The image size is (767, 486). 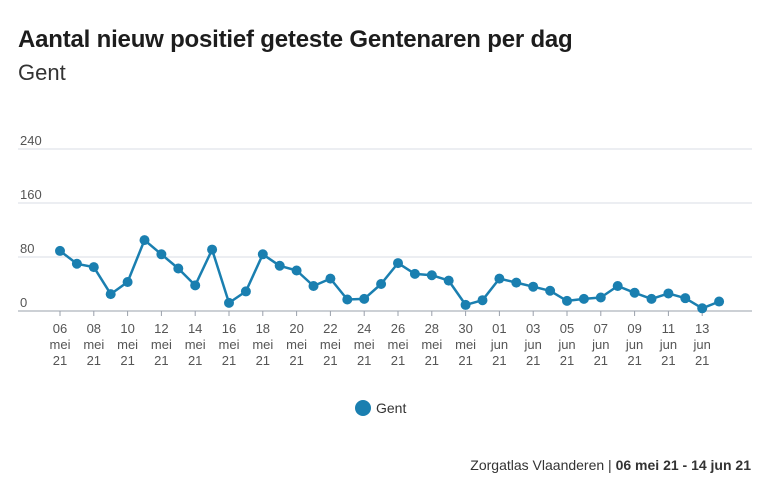 I want to click on chart-subtitle: Gent, so click(x=42, y=72).